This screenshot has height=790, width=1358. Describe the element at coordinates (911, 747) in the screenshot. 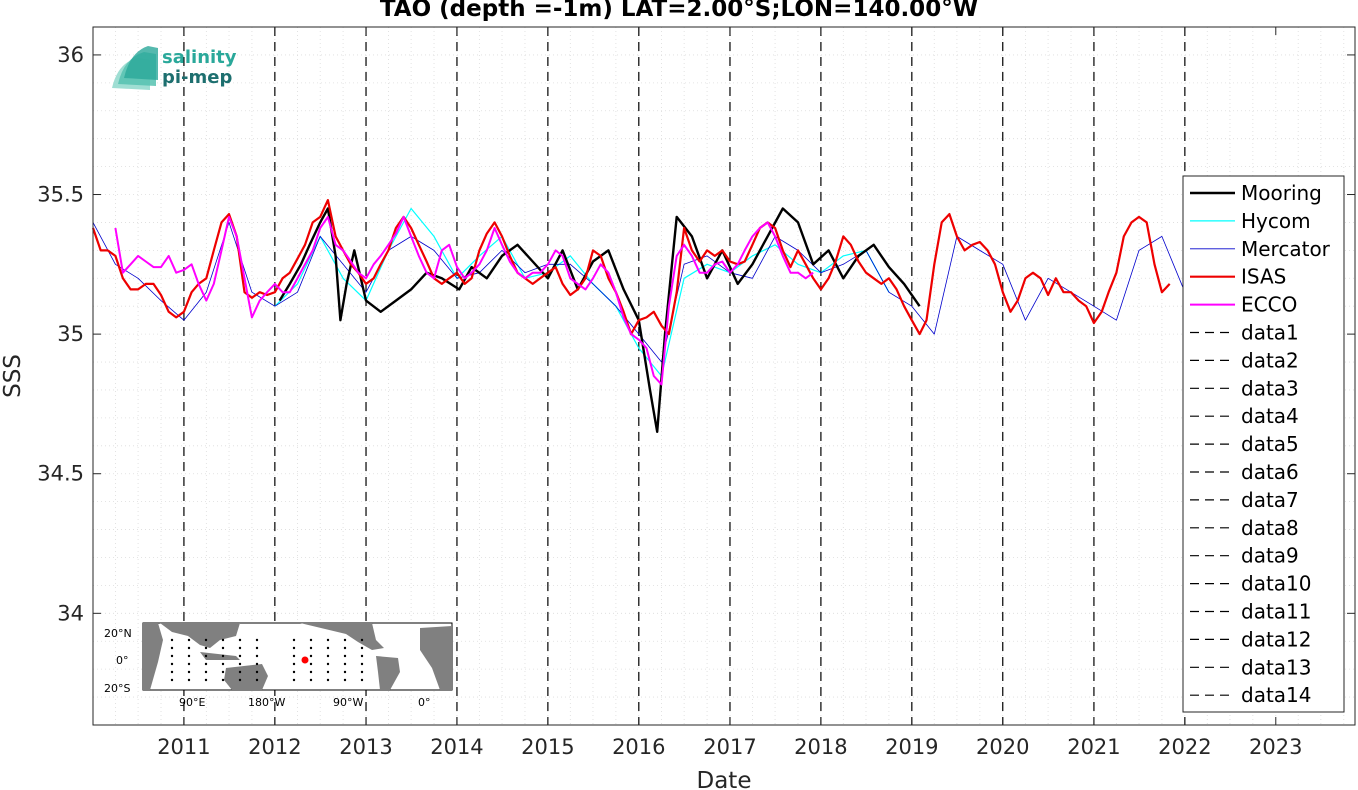

I see `x-tick-label: 2019` at that location.